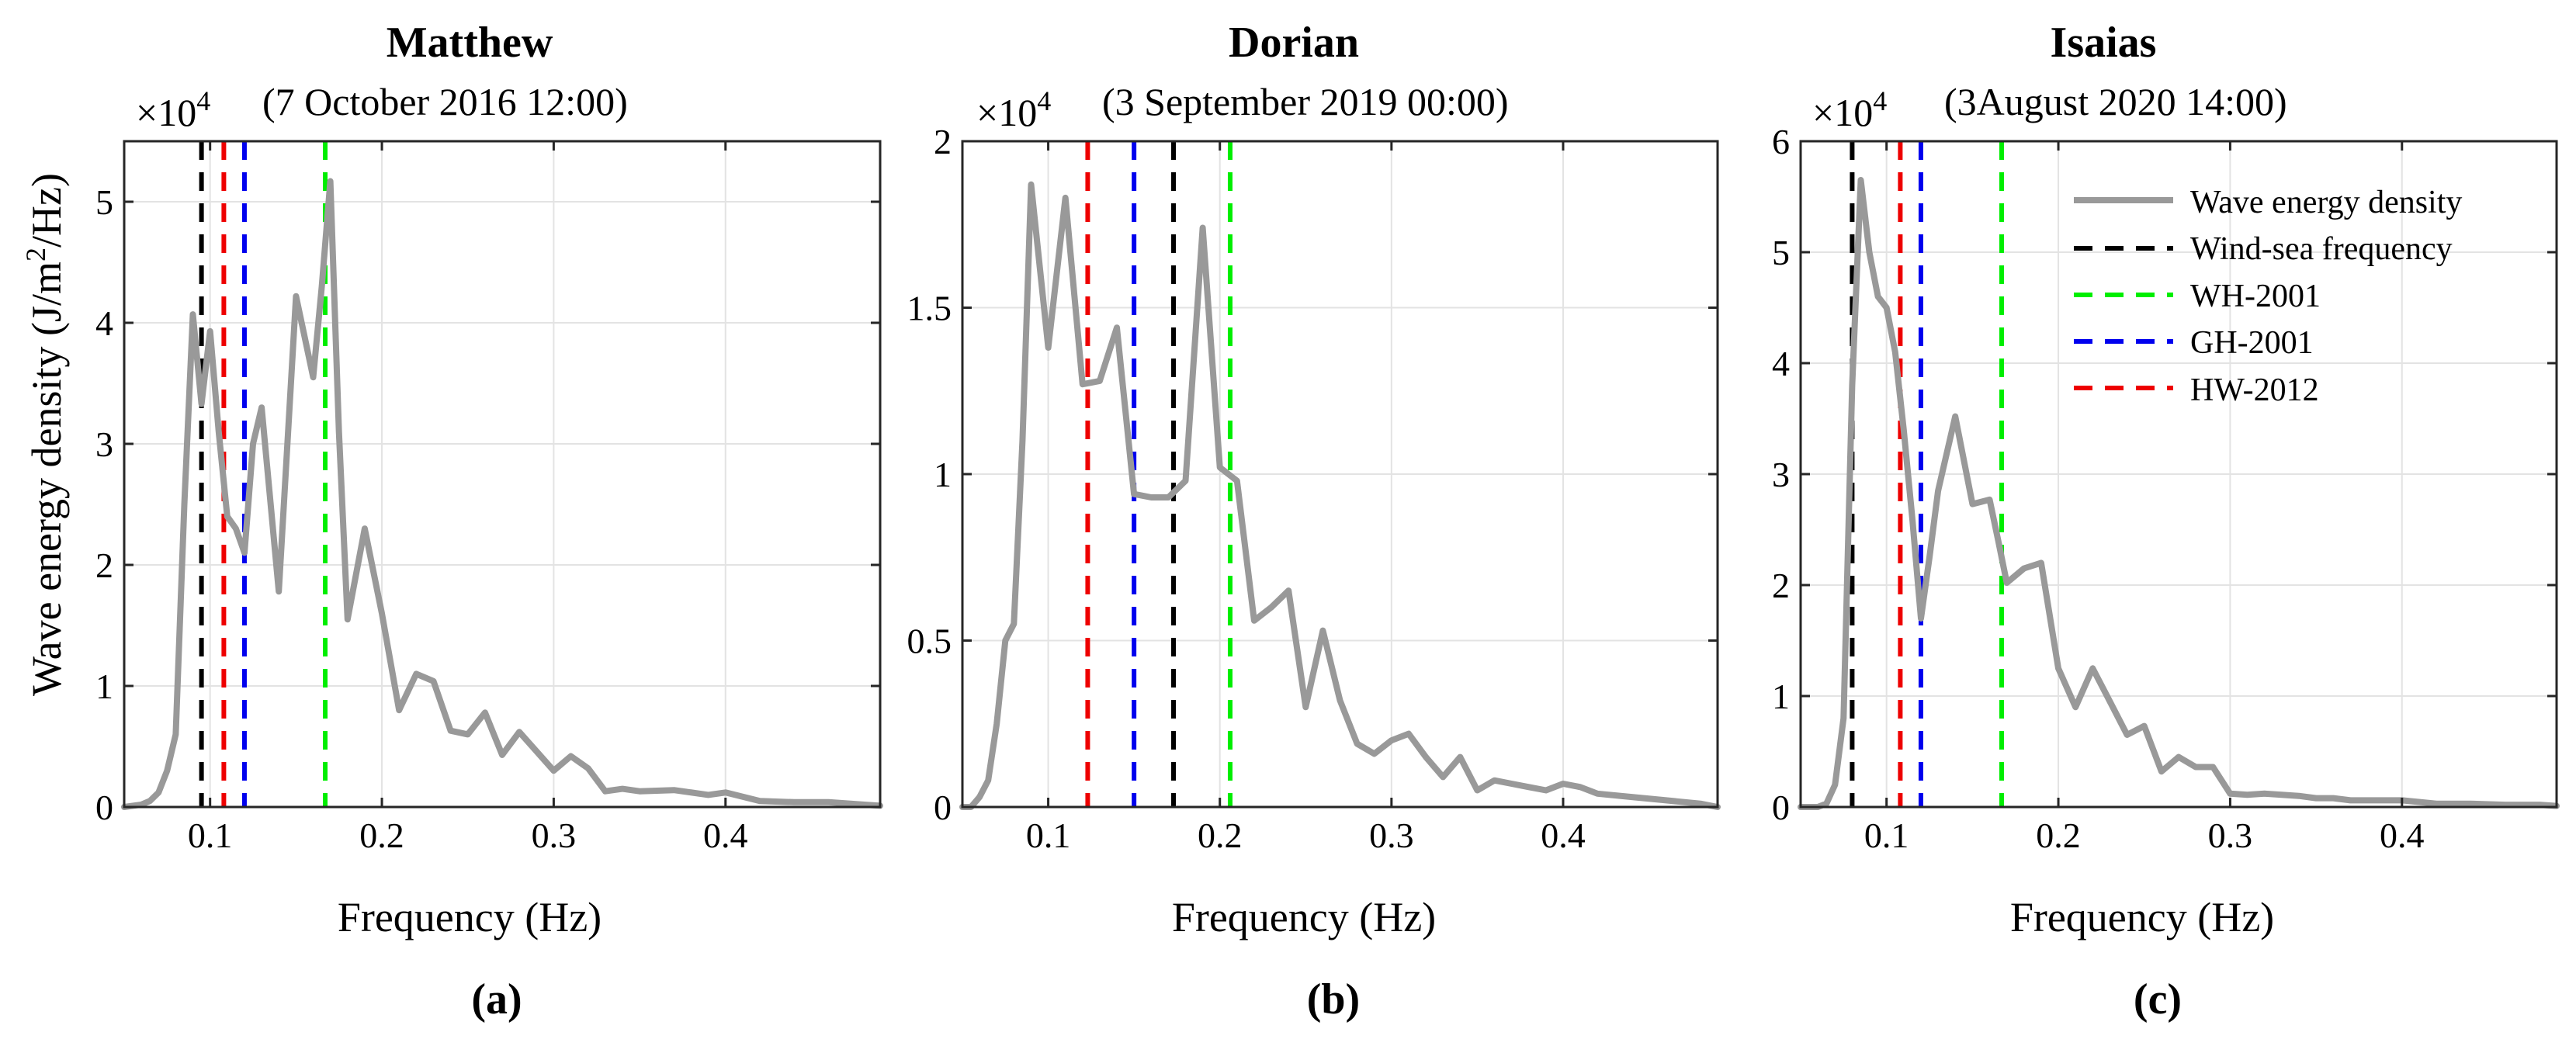 The height and width of the screenshot is (1046, 2576). What do you see at coordinates (104, 202) in the screenshot?
I see `panel-a-y-tick-label: 5` at bounding box center [104, 202].